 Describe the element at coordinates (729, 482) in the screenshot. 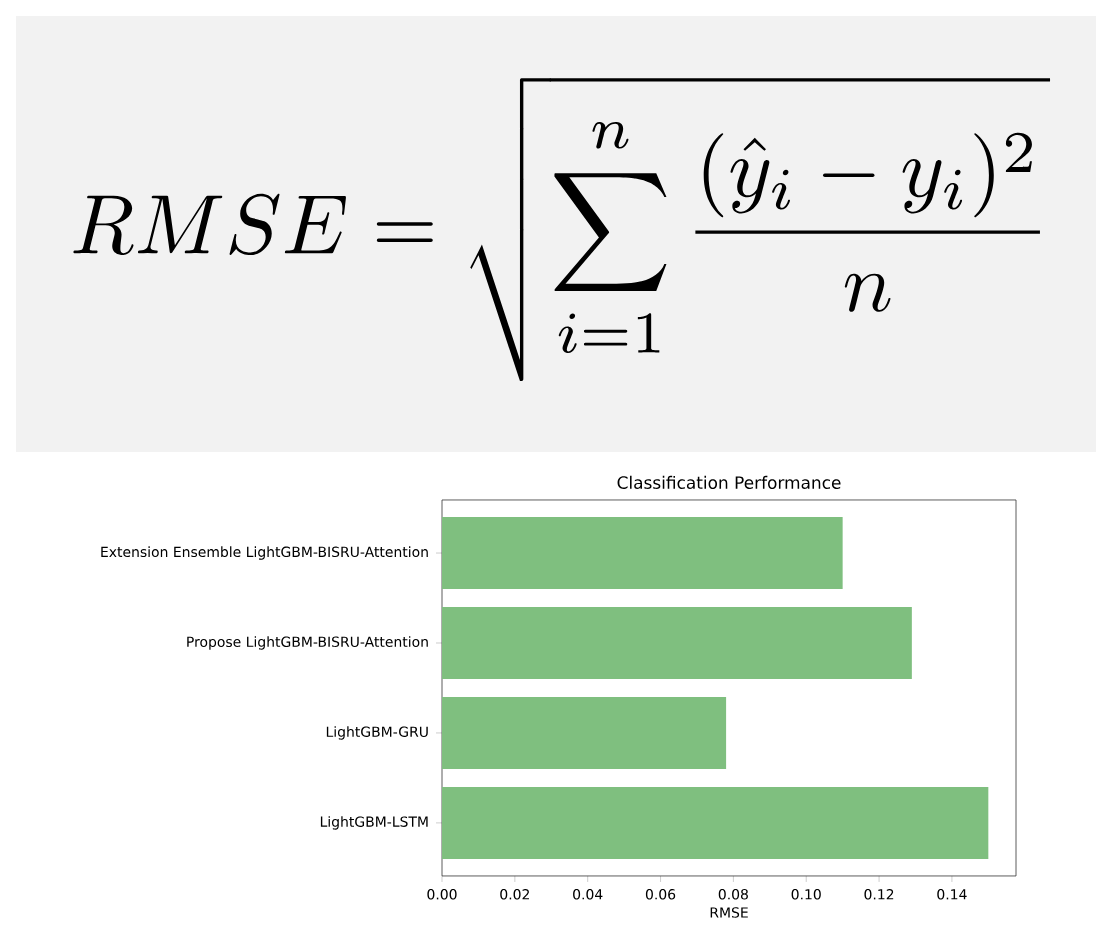

I see `chart-title: Classification Performance` at that location.